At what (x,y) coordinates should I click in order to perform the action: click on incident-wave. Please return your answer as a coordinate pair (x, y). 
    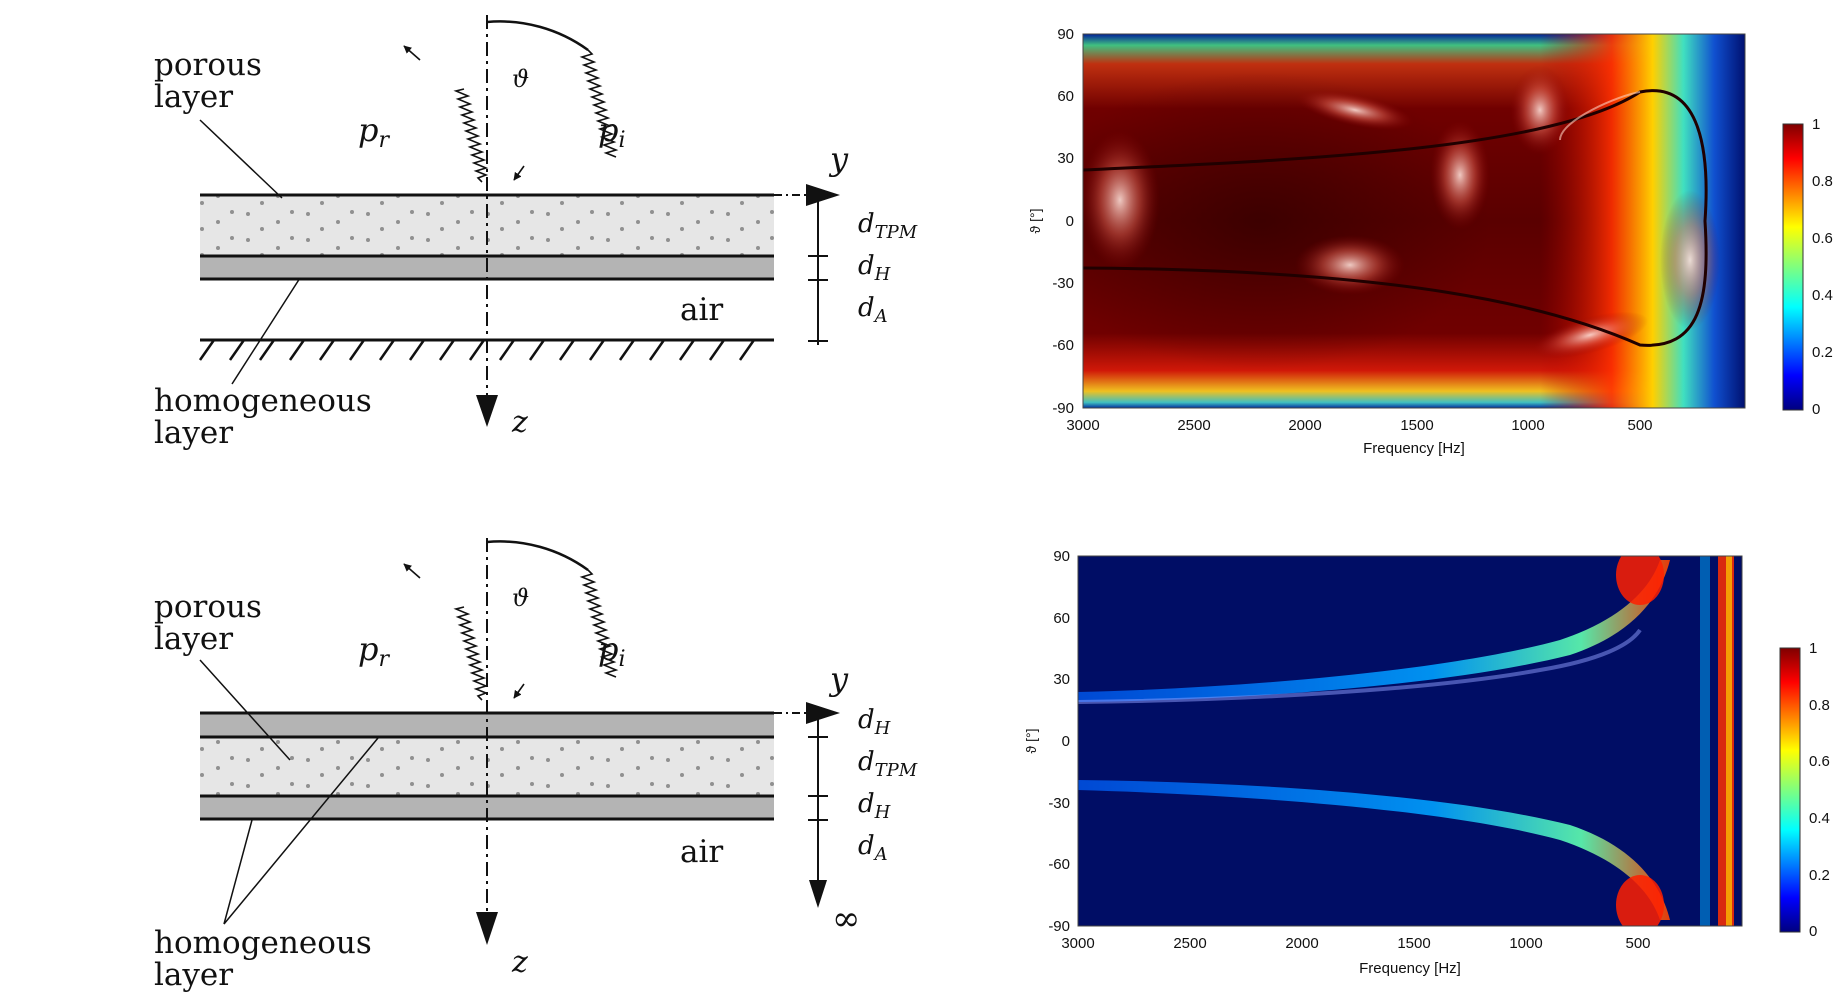
    Looking at the image, I should click on (599, 103).